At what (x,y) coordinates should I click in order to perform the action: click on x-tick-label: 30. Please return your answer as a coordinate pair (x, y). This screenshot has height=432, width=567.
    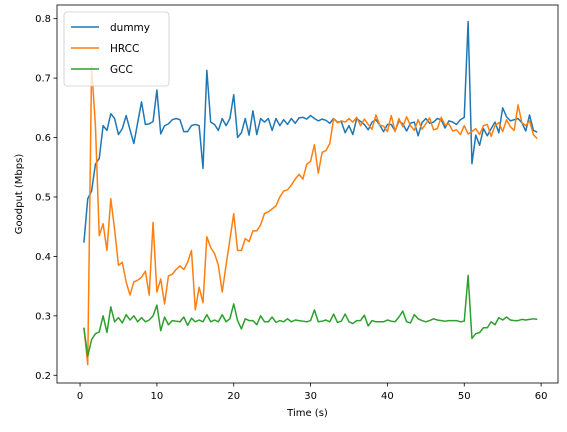
    Looking at the image, I should click on (310, 396).